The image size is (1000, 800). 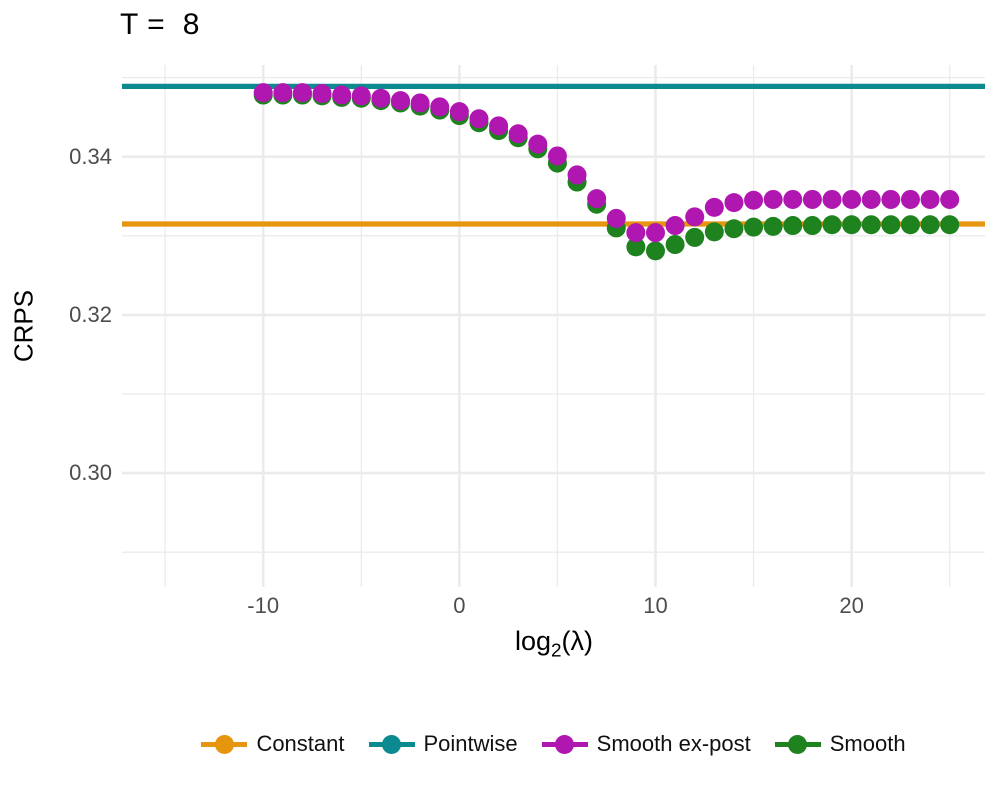 What do you see at coordinates (90, 156) in the screenshot?
I see `y-tick-label: 0.34` at bounding box center [90, 156].